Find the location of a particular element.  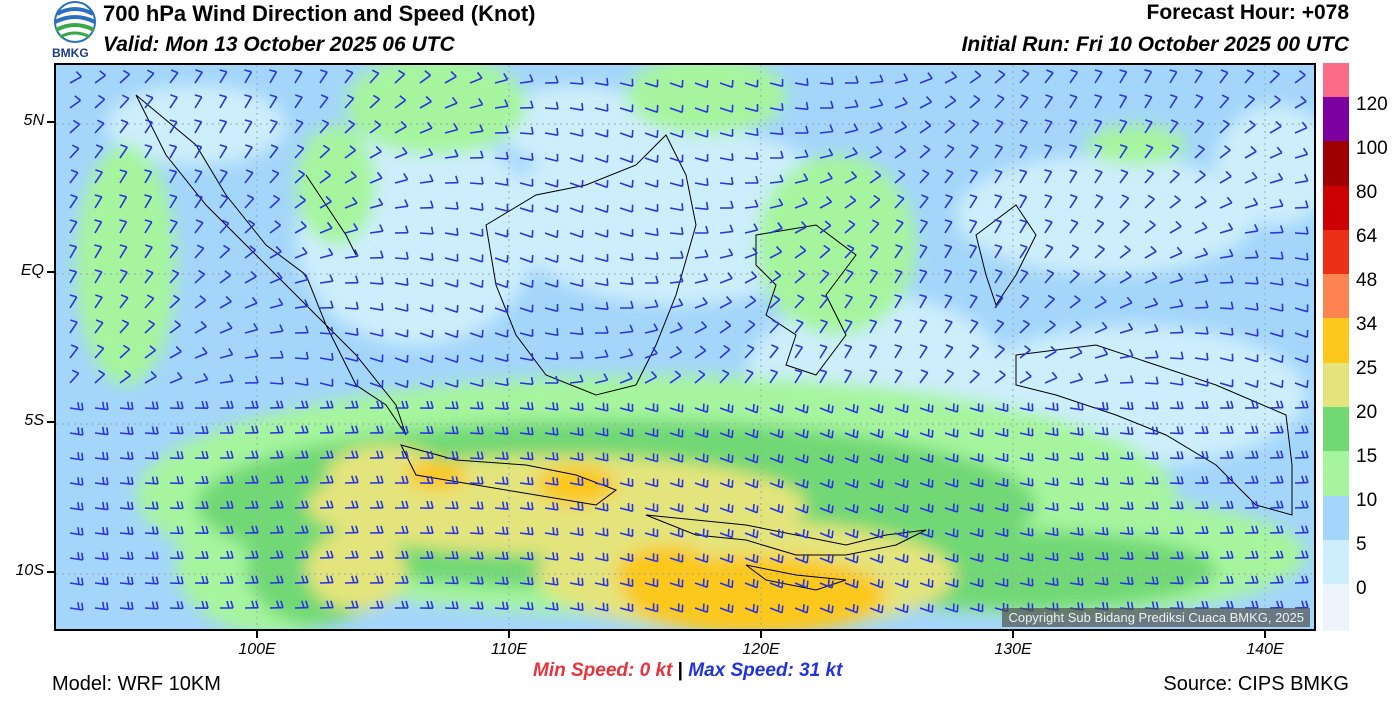

colorbar-bin is located at coordinates (1336, 429).